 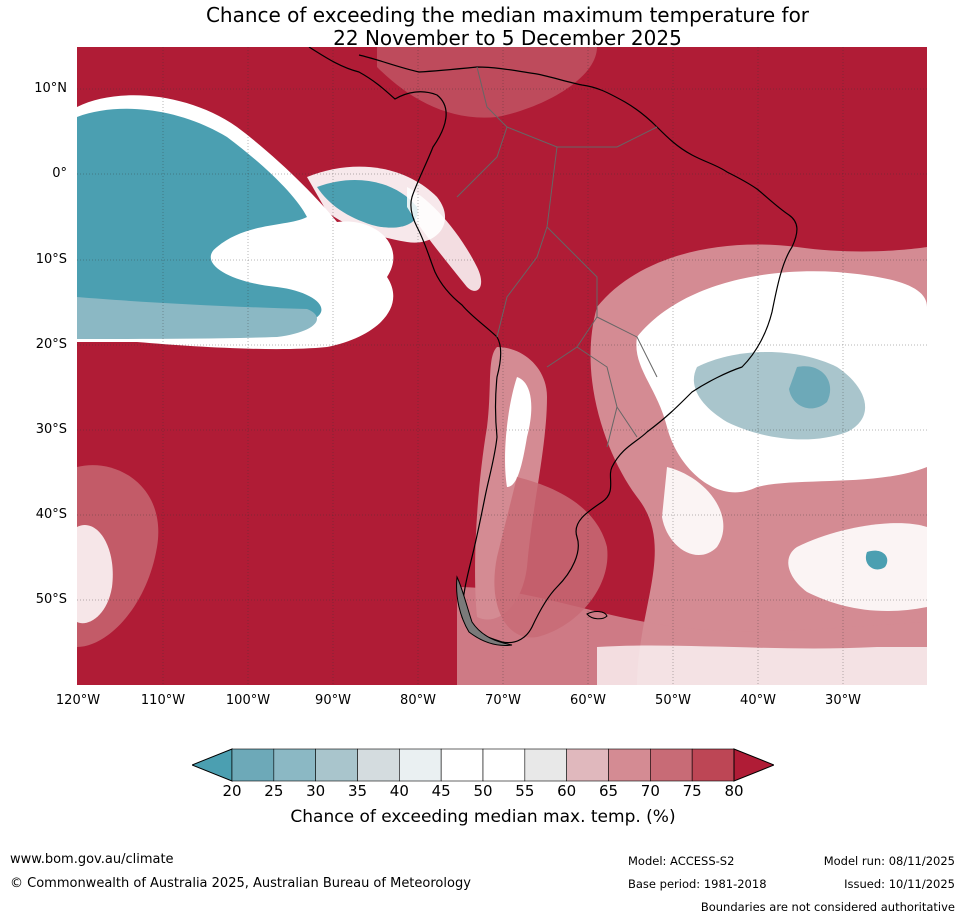 I want to click on argentina-pink, so click(x=551, y=557).